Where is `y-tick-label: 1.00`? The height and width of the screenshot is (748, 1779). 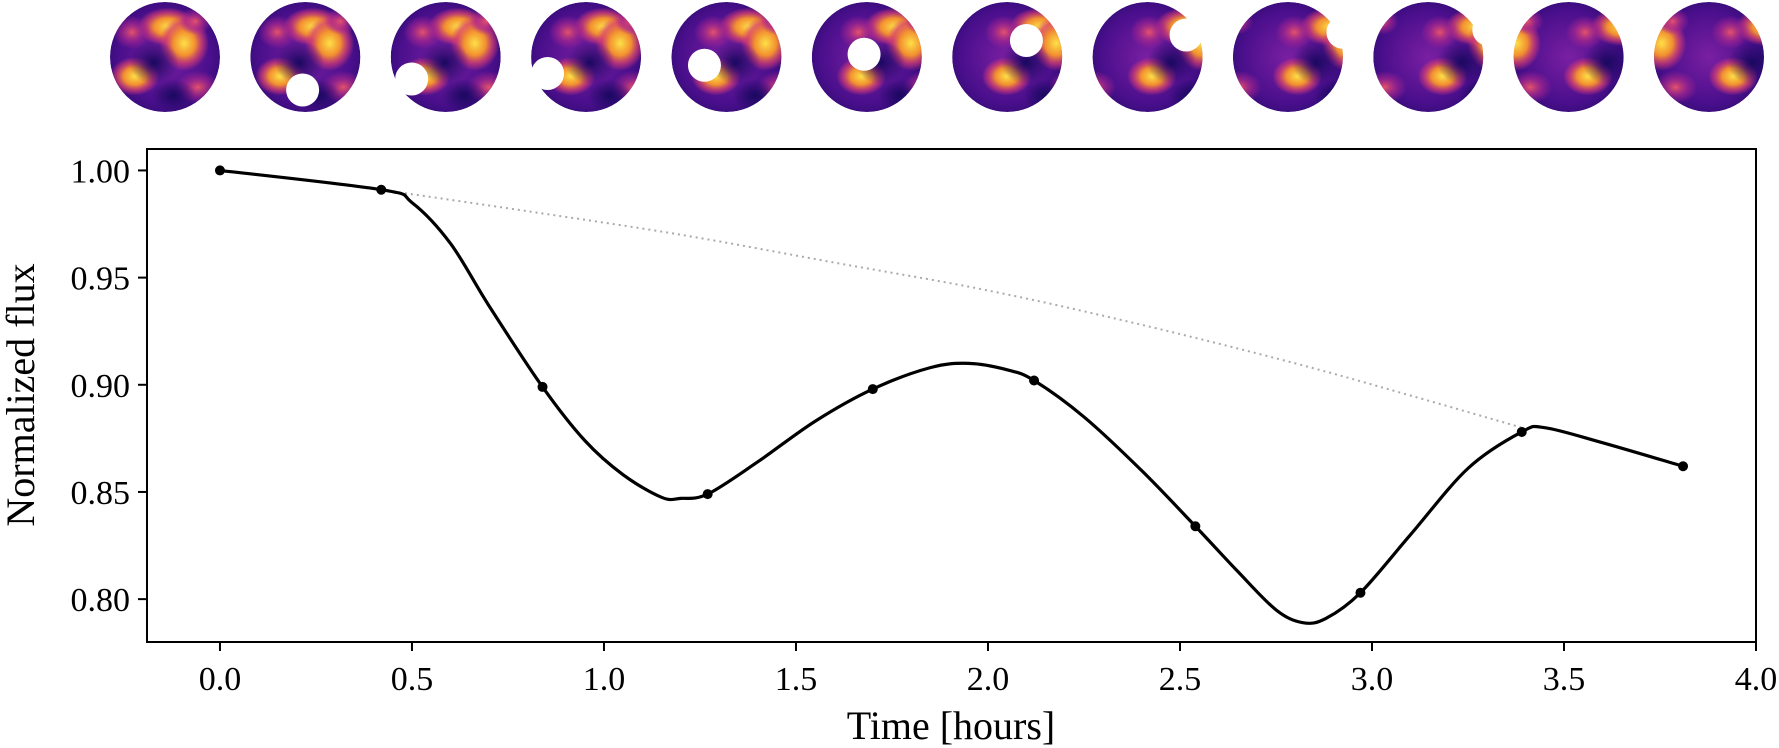
y-tick-label: 1.00 is located at coordinates (101, 171).